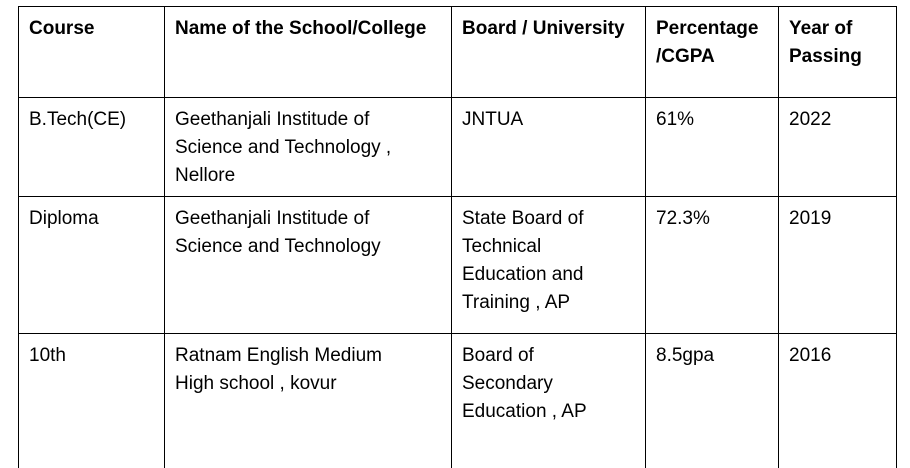 The height and width of the screenshot is (468, 910). I want to click on cell-course: B.Tech(CE), so click(91, 147).